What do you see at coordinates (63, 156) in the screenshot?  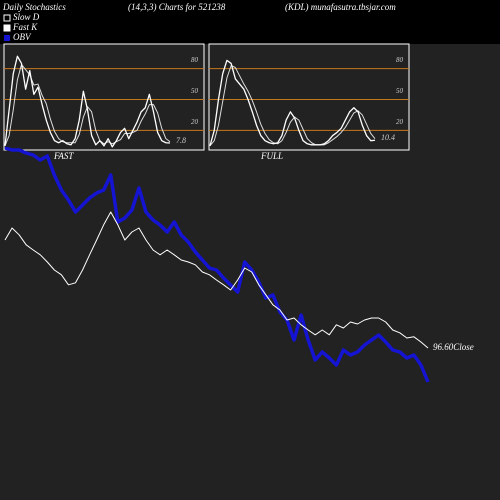 I see `panel-title: FAST` at bounding box center [63, 156].